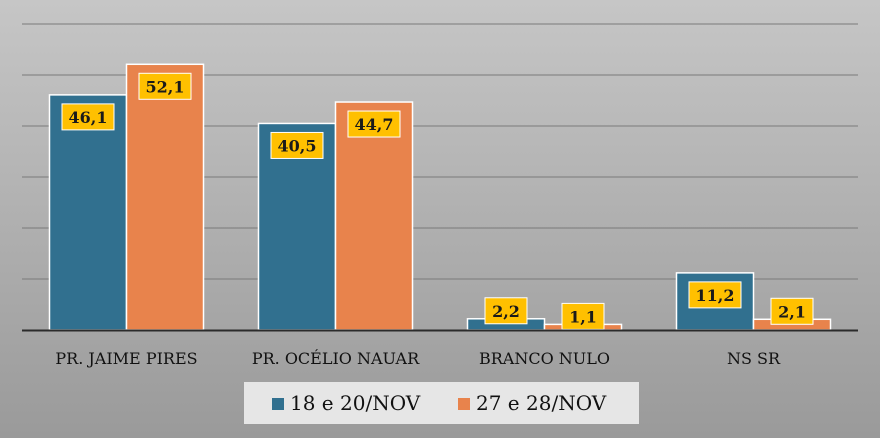 The width and height of the screenshot is (880, 438). I want to click on data-label-text: 2,2, so click(506, 311).